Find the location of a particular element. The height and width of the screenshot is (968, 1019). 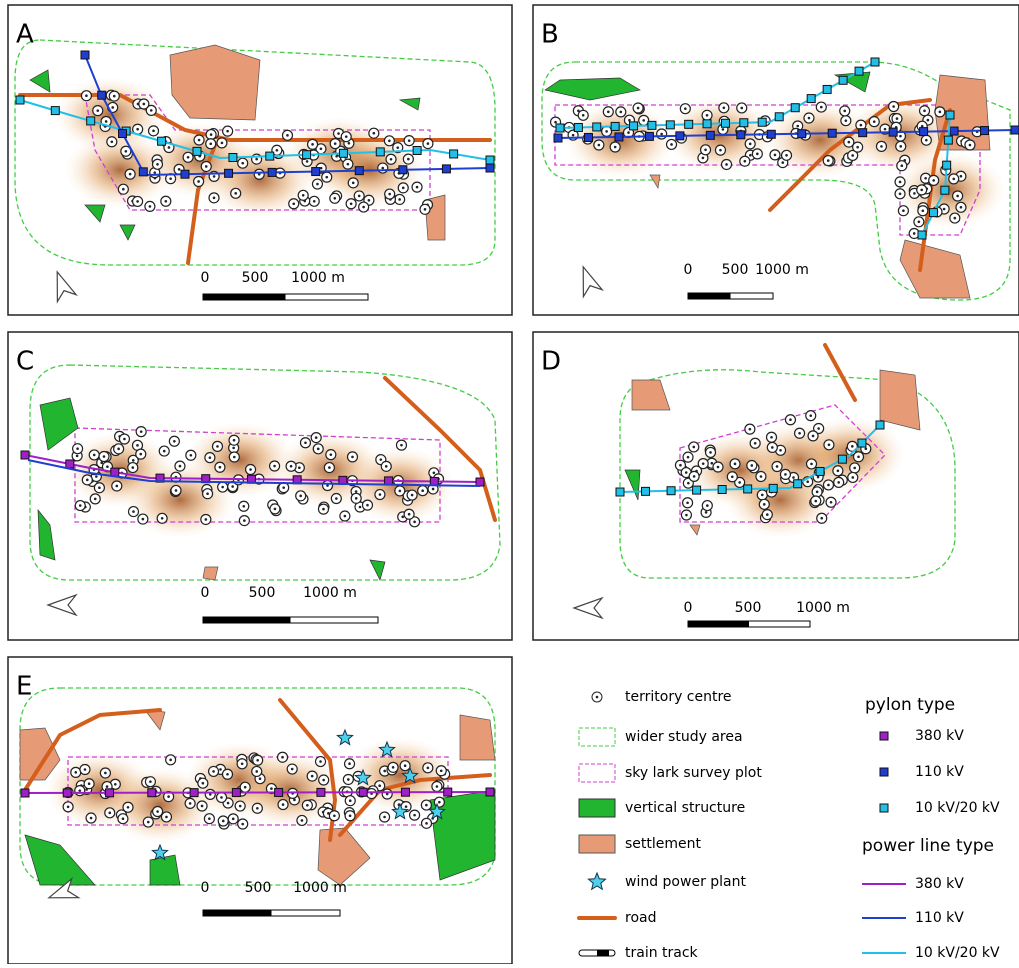

panel-label: C is located at coordinates (25, 362).